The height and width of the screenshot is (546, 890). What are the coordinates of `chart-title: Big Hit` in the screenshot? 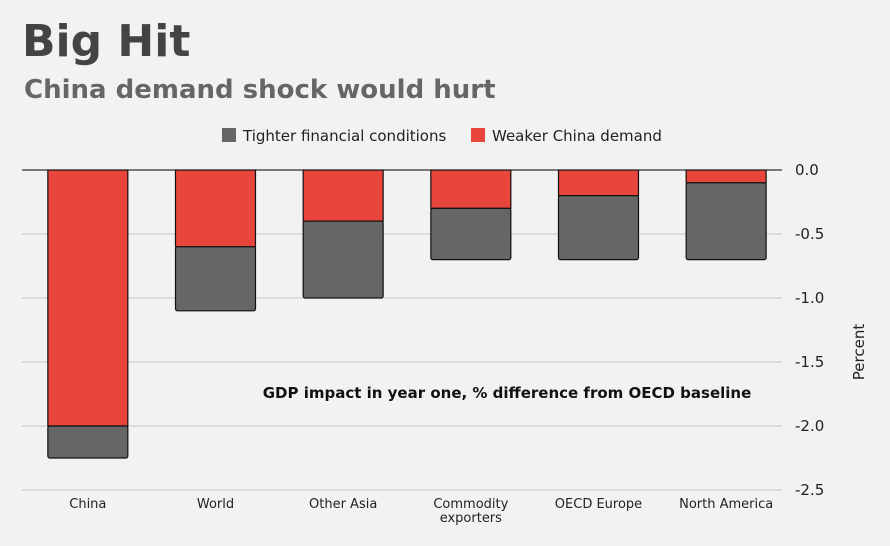 It's located at (106, 41).